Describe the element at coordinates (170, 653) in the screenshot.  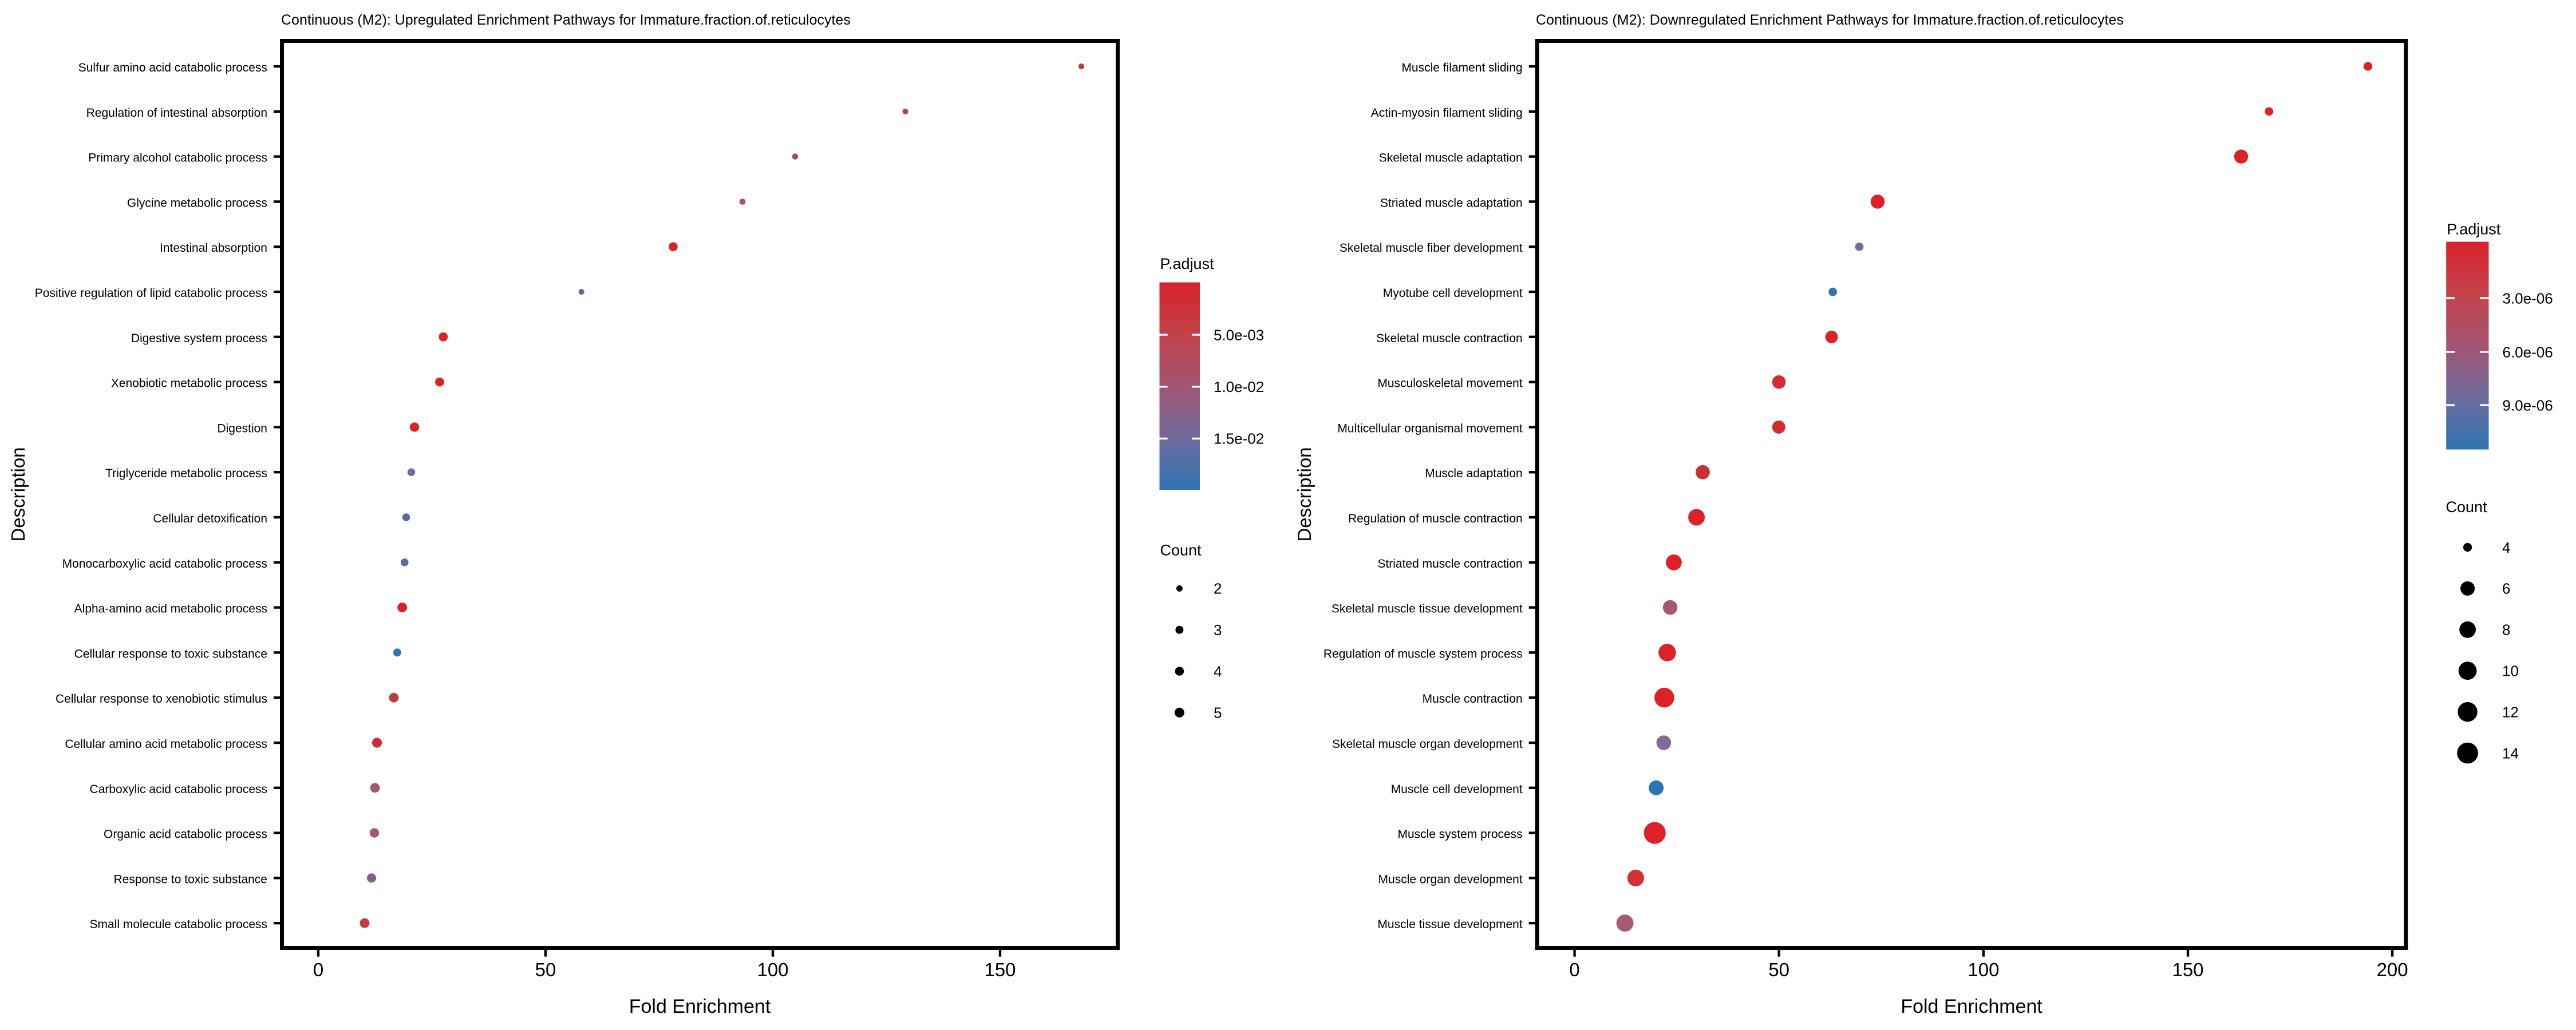
I see `svg-text:Cellular response to toxic sub: Cellular response to toxic substance` at that location.